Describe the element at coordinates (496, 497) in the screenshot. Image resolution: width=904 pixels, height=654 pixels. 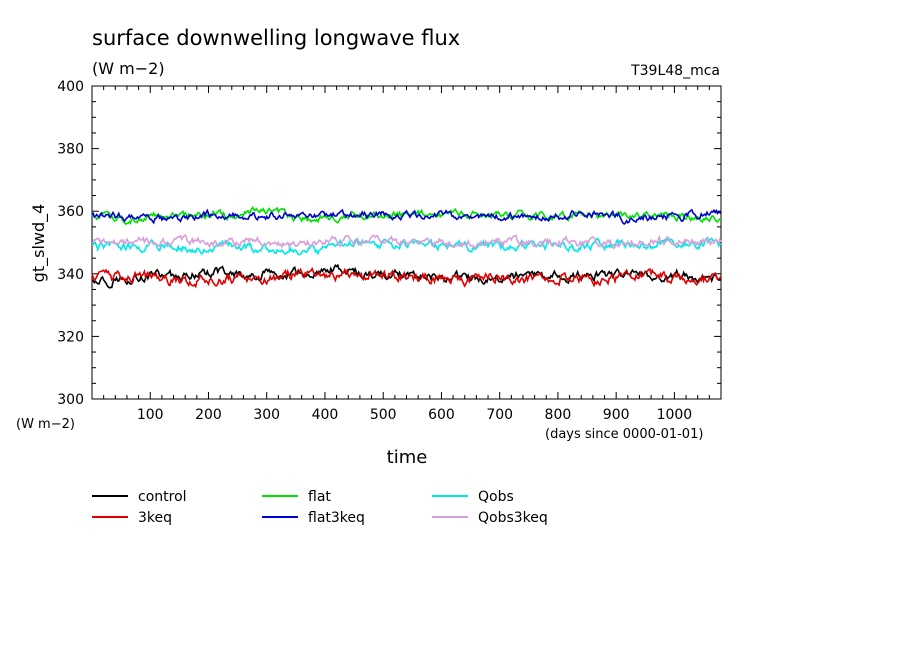
I see `legend-label-qobs: Qobs` at that location.